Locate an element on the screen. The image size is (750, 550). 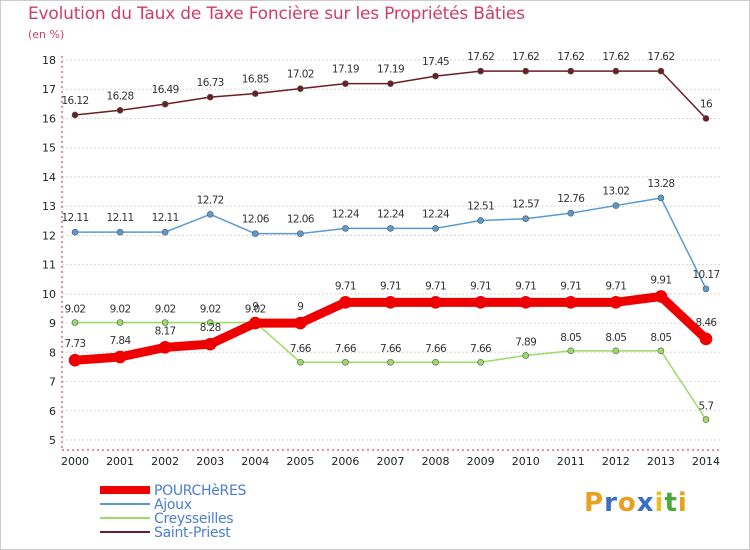
logo-letter: x is located at coordinates (645, 503).